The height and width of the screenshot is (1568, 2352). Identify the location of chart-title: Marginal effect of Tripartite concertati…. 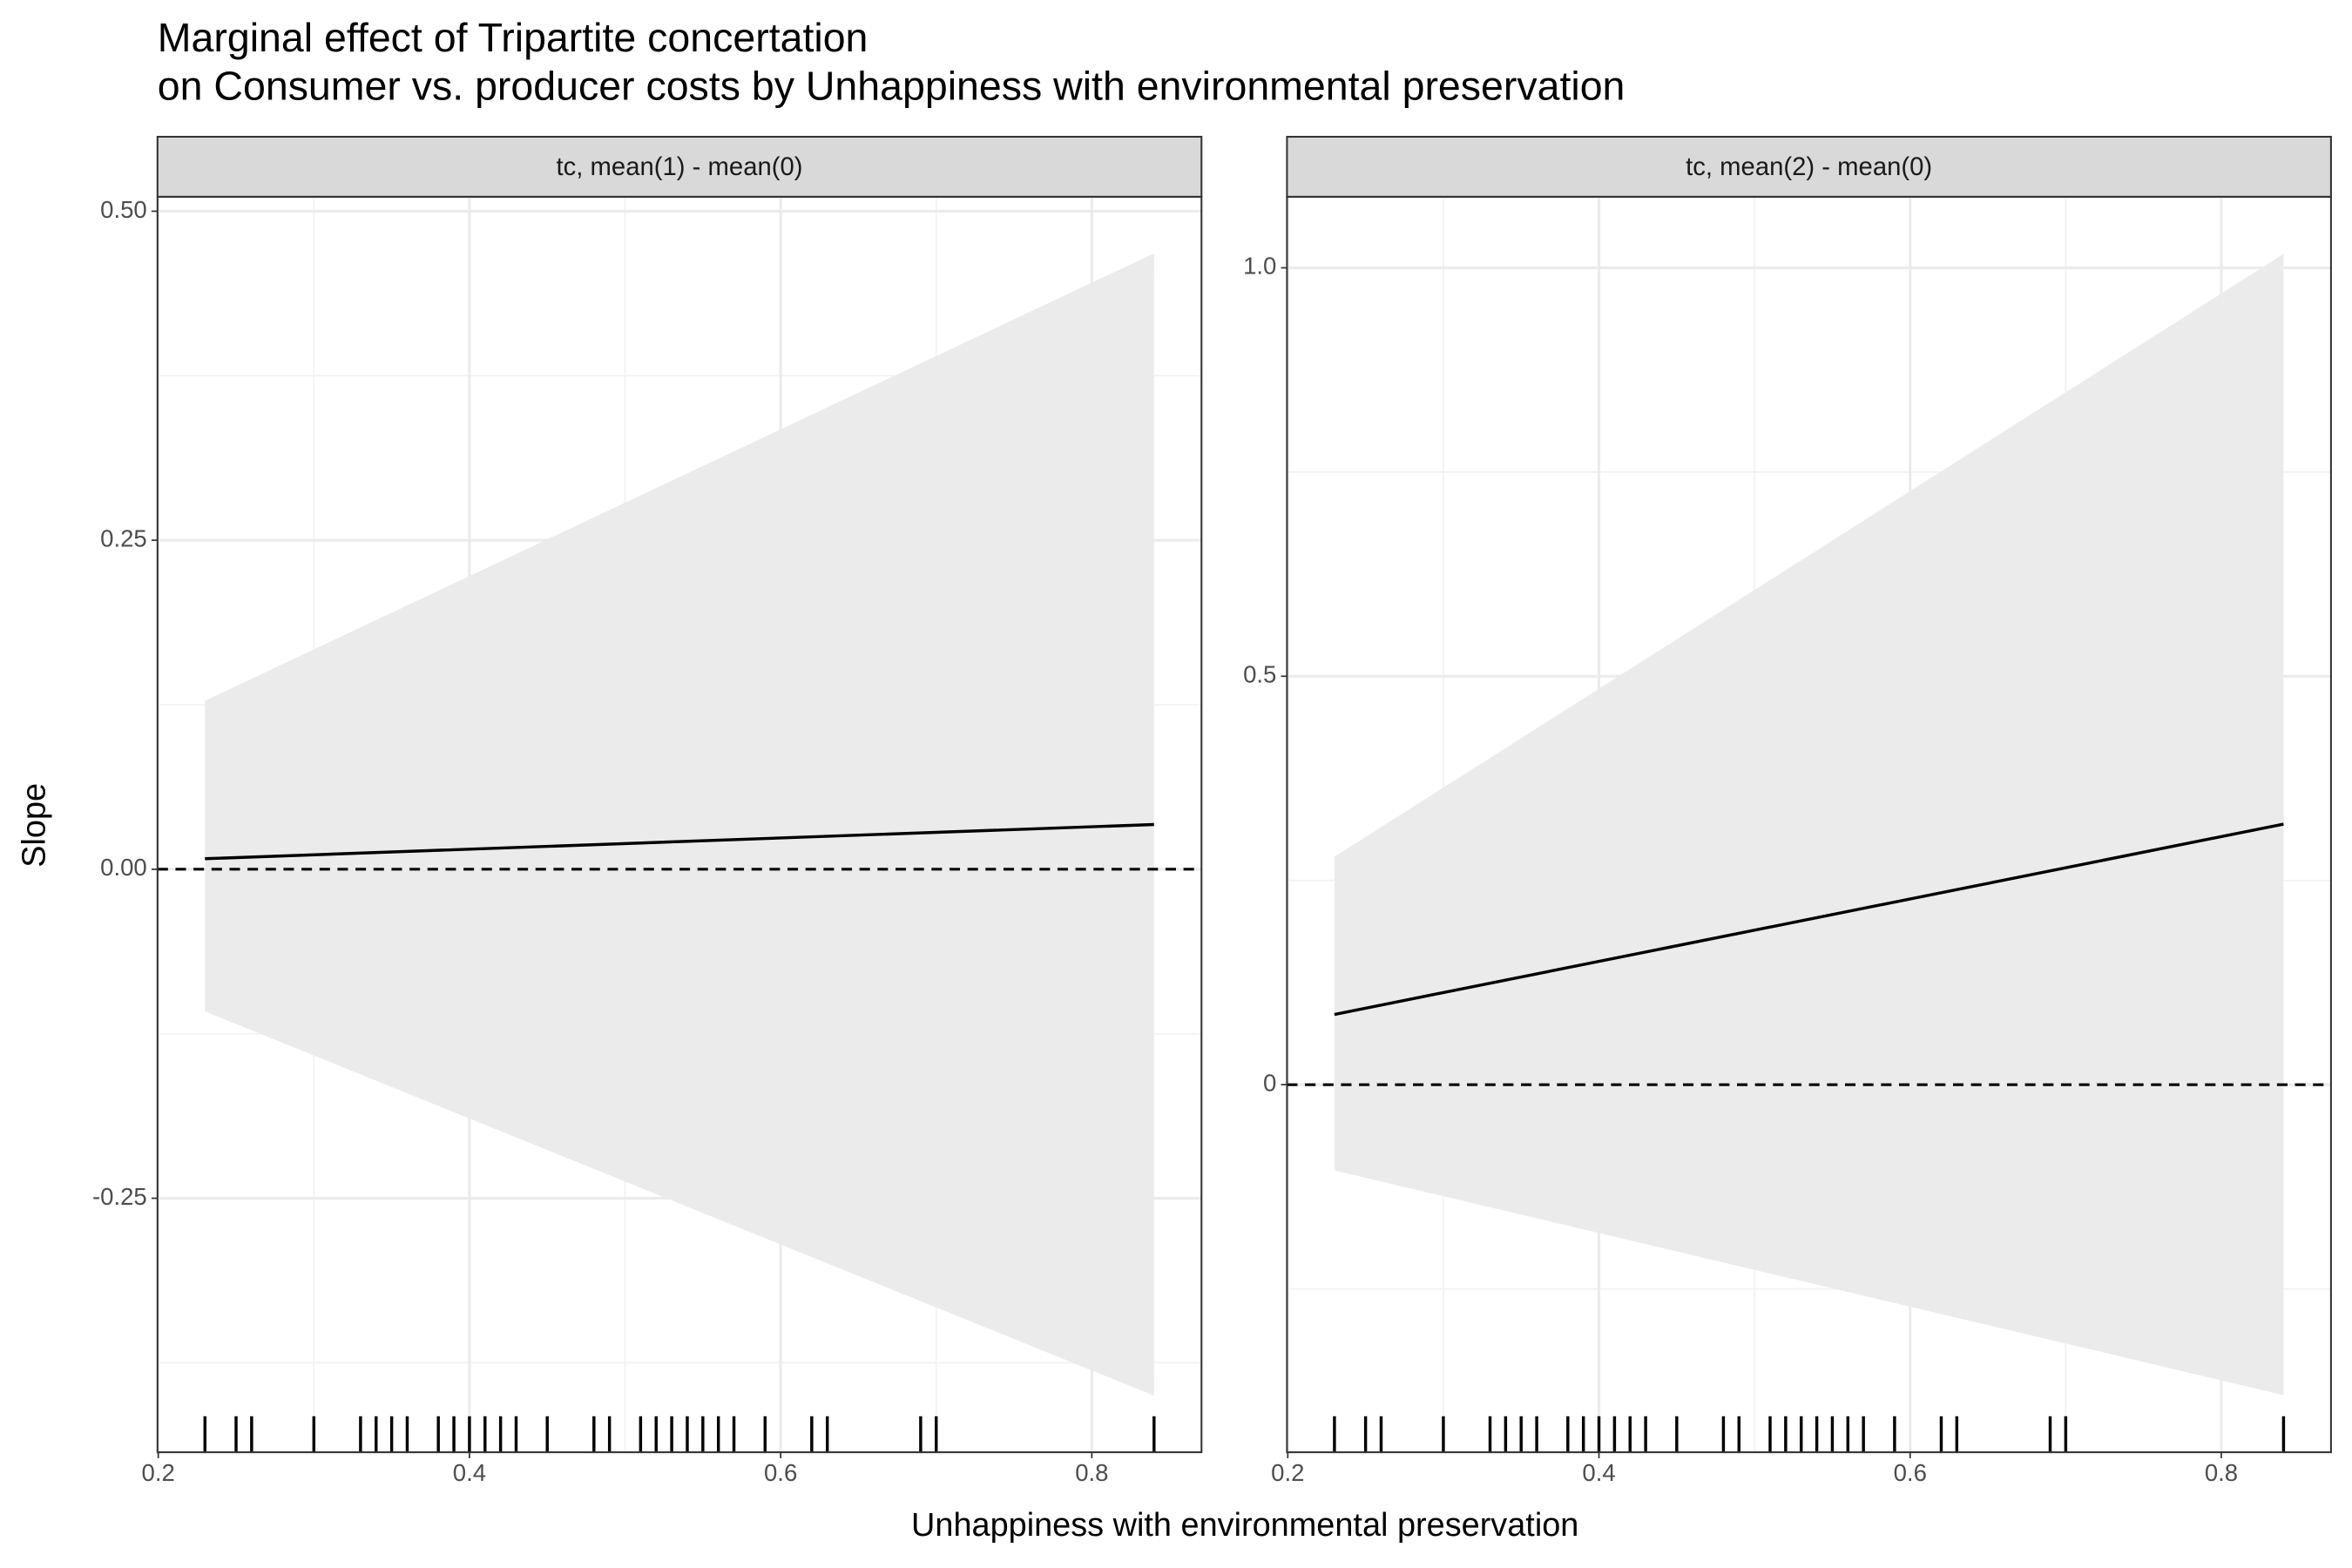
(891, 62).